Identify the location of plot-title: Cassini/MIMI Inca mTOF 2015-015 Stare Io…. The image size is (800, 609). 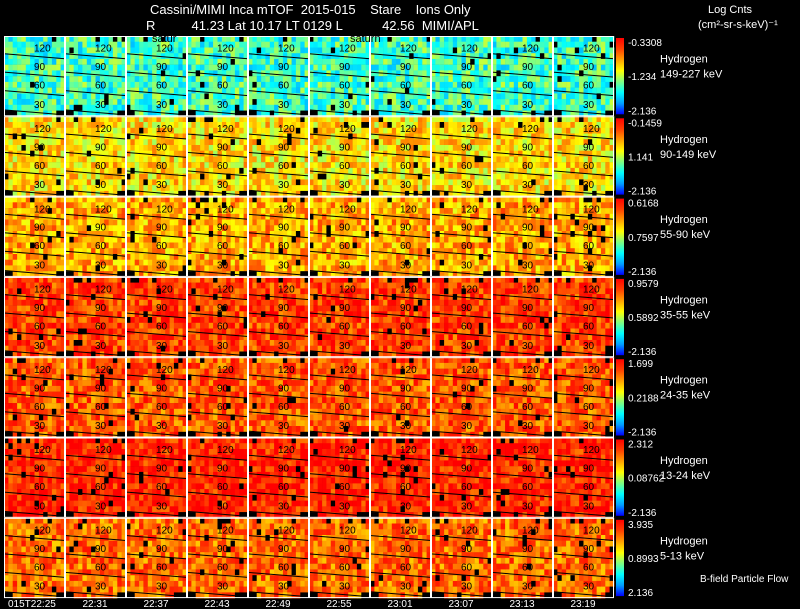
(310, 9).